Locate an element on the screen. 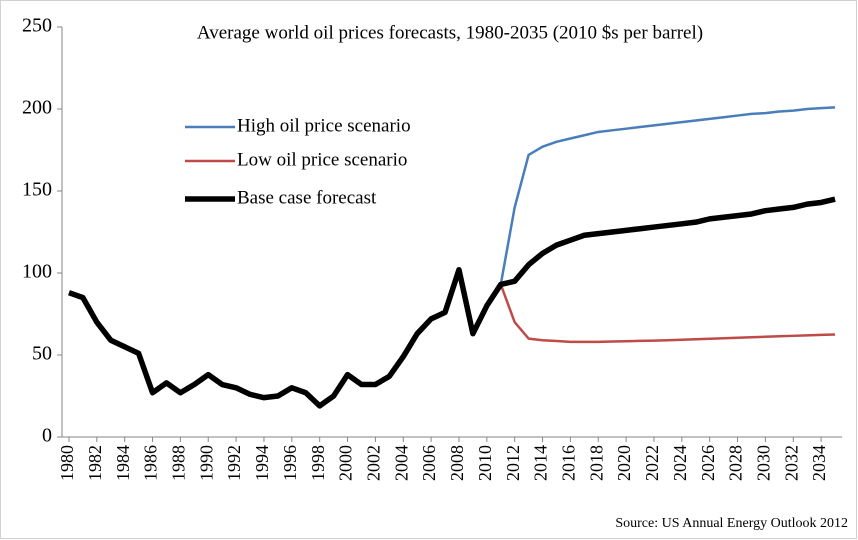 The width and height of the screenshot is (858, 540). x-tick-label: 1986 is located at coordinates (151, 463).